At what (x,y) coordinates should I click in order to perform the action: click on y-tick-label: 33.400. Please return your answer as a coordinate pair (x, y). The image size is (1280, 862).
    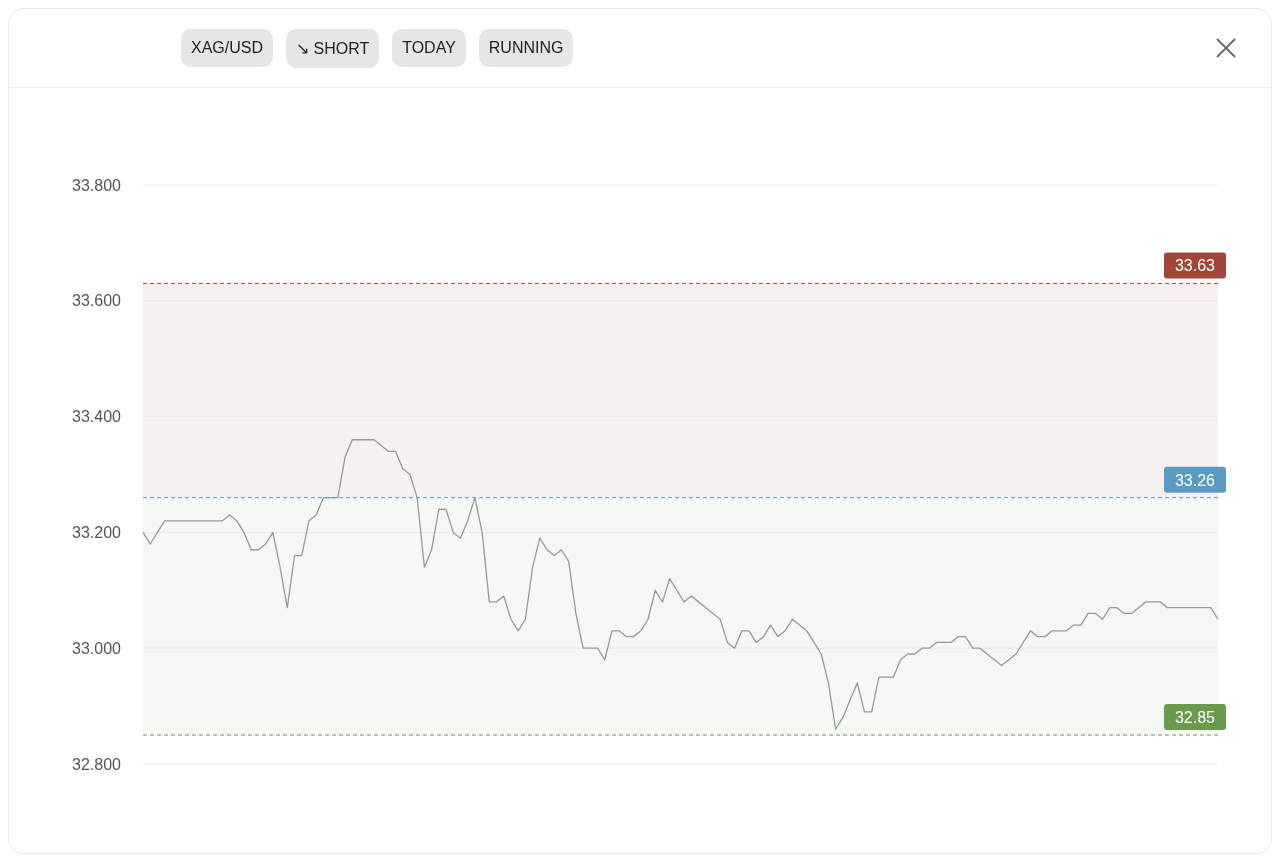
    Looking at the image, I should click on (97, 417).